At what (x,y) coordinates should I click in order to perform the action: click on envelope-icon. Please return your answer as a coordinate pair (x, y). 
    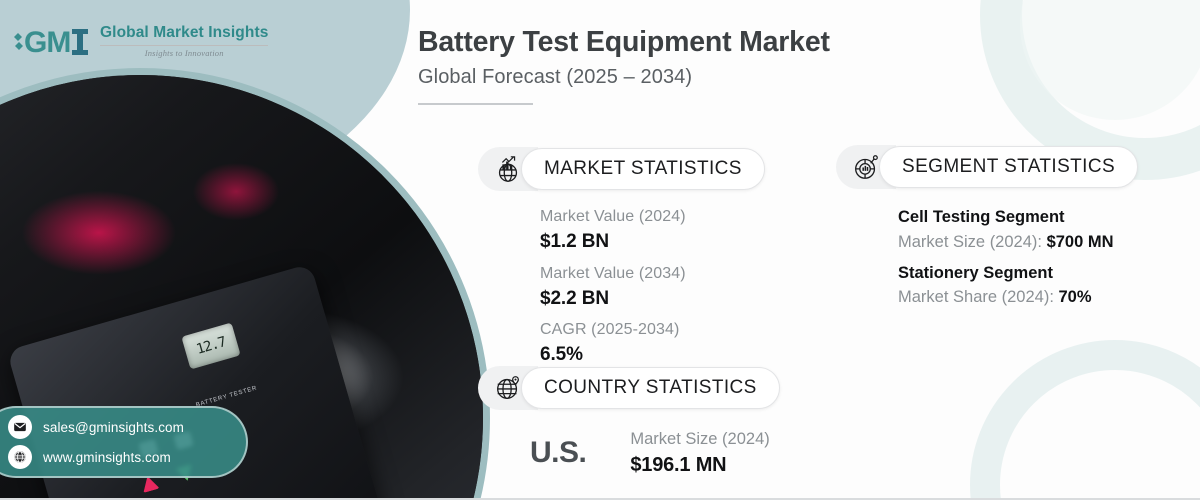
    Looking at the image, I should click on (20, 427).